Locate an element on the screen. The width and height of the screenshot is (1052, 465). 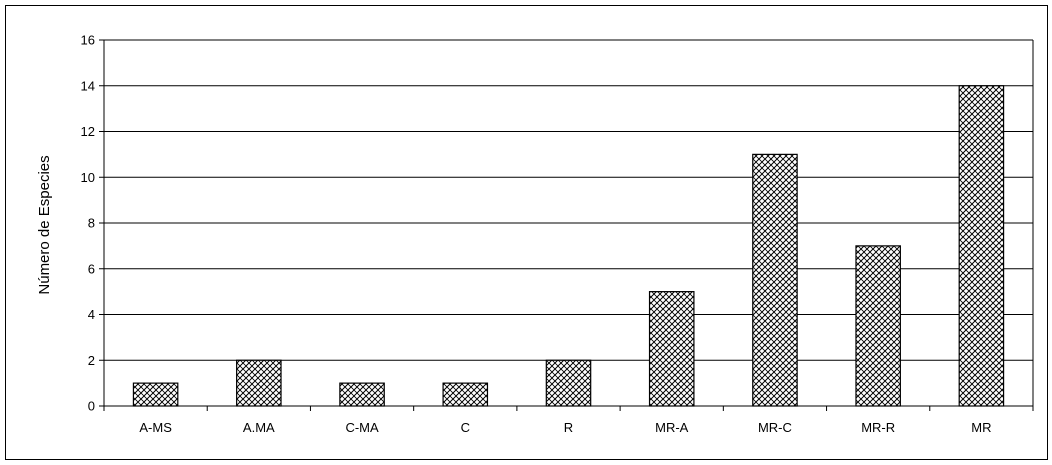
x-tick-label: MR-C is located at coordinates (775, 427).